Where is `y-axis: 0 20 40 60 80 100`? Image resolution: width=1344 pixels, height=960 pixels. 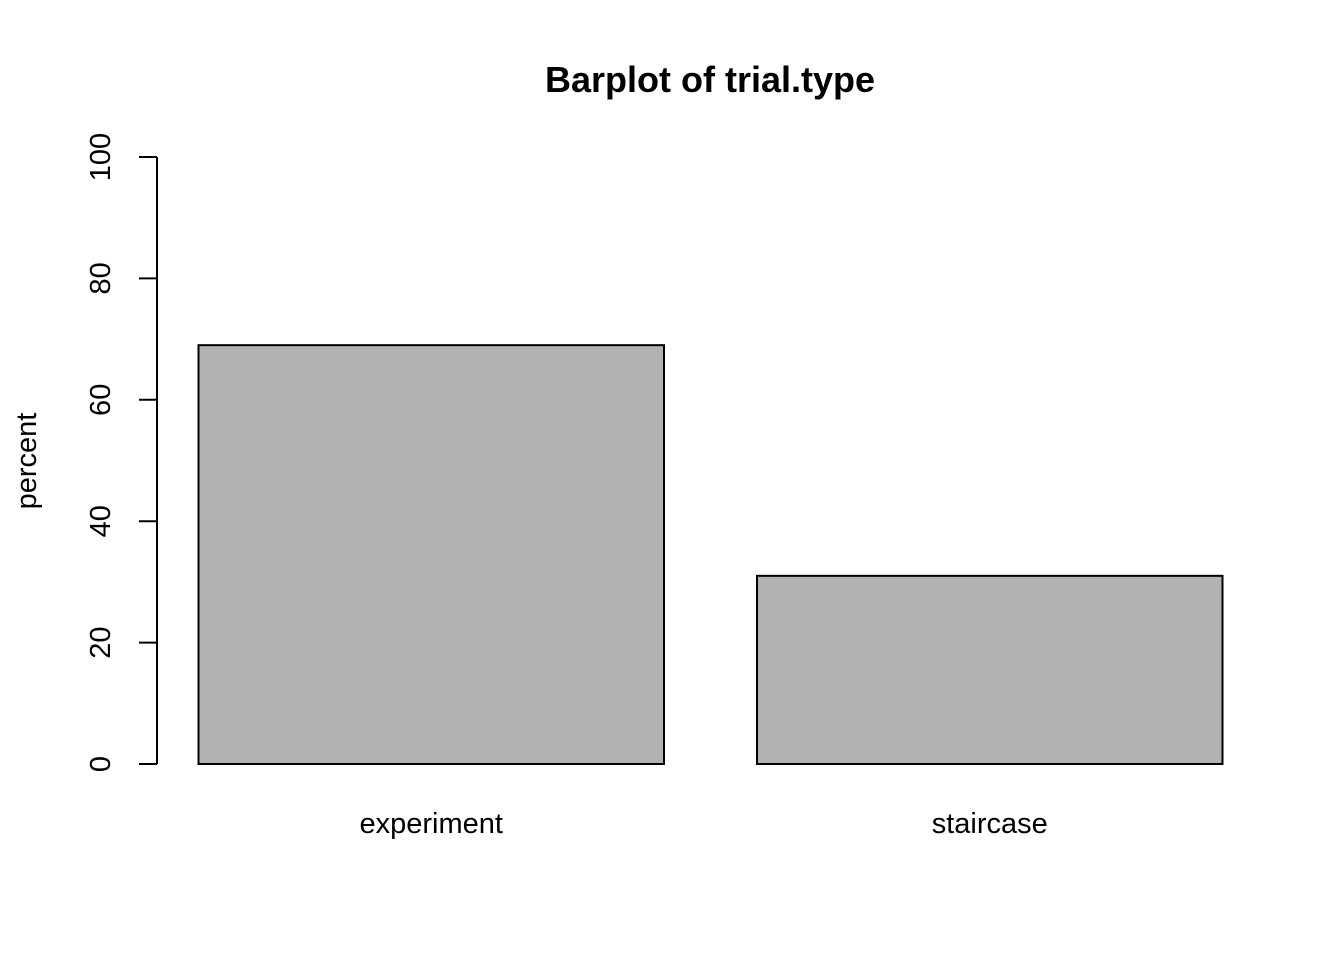 y-axis: 0 20 40 60 80 100 is located at coordinates (121, 452).